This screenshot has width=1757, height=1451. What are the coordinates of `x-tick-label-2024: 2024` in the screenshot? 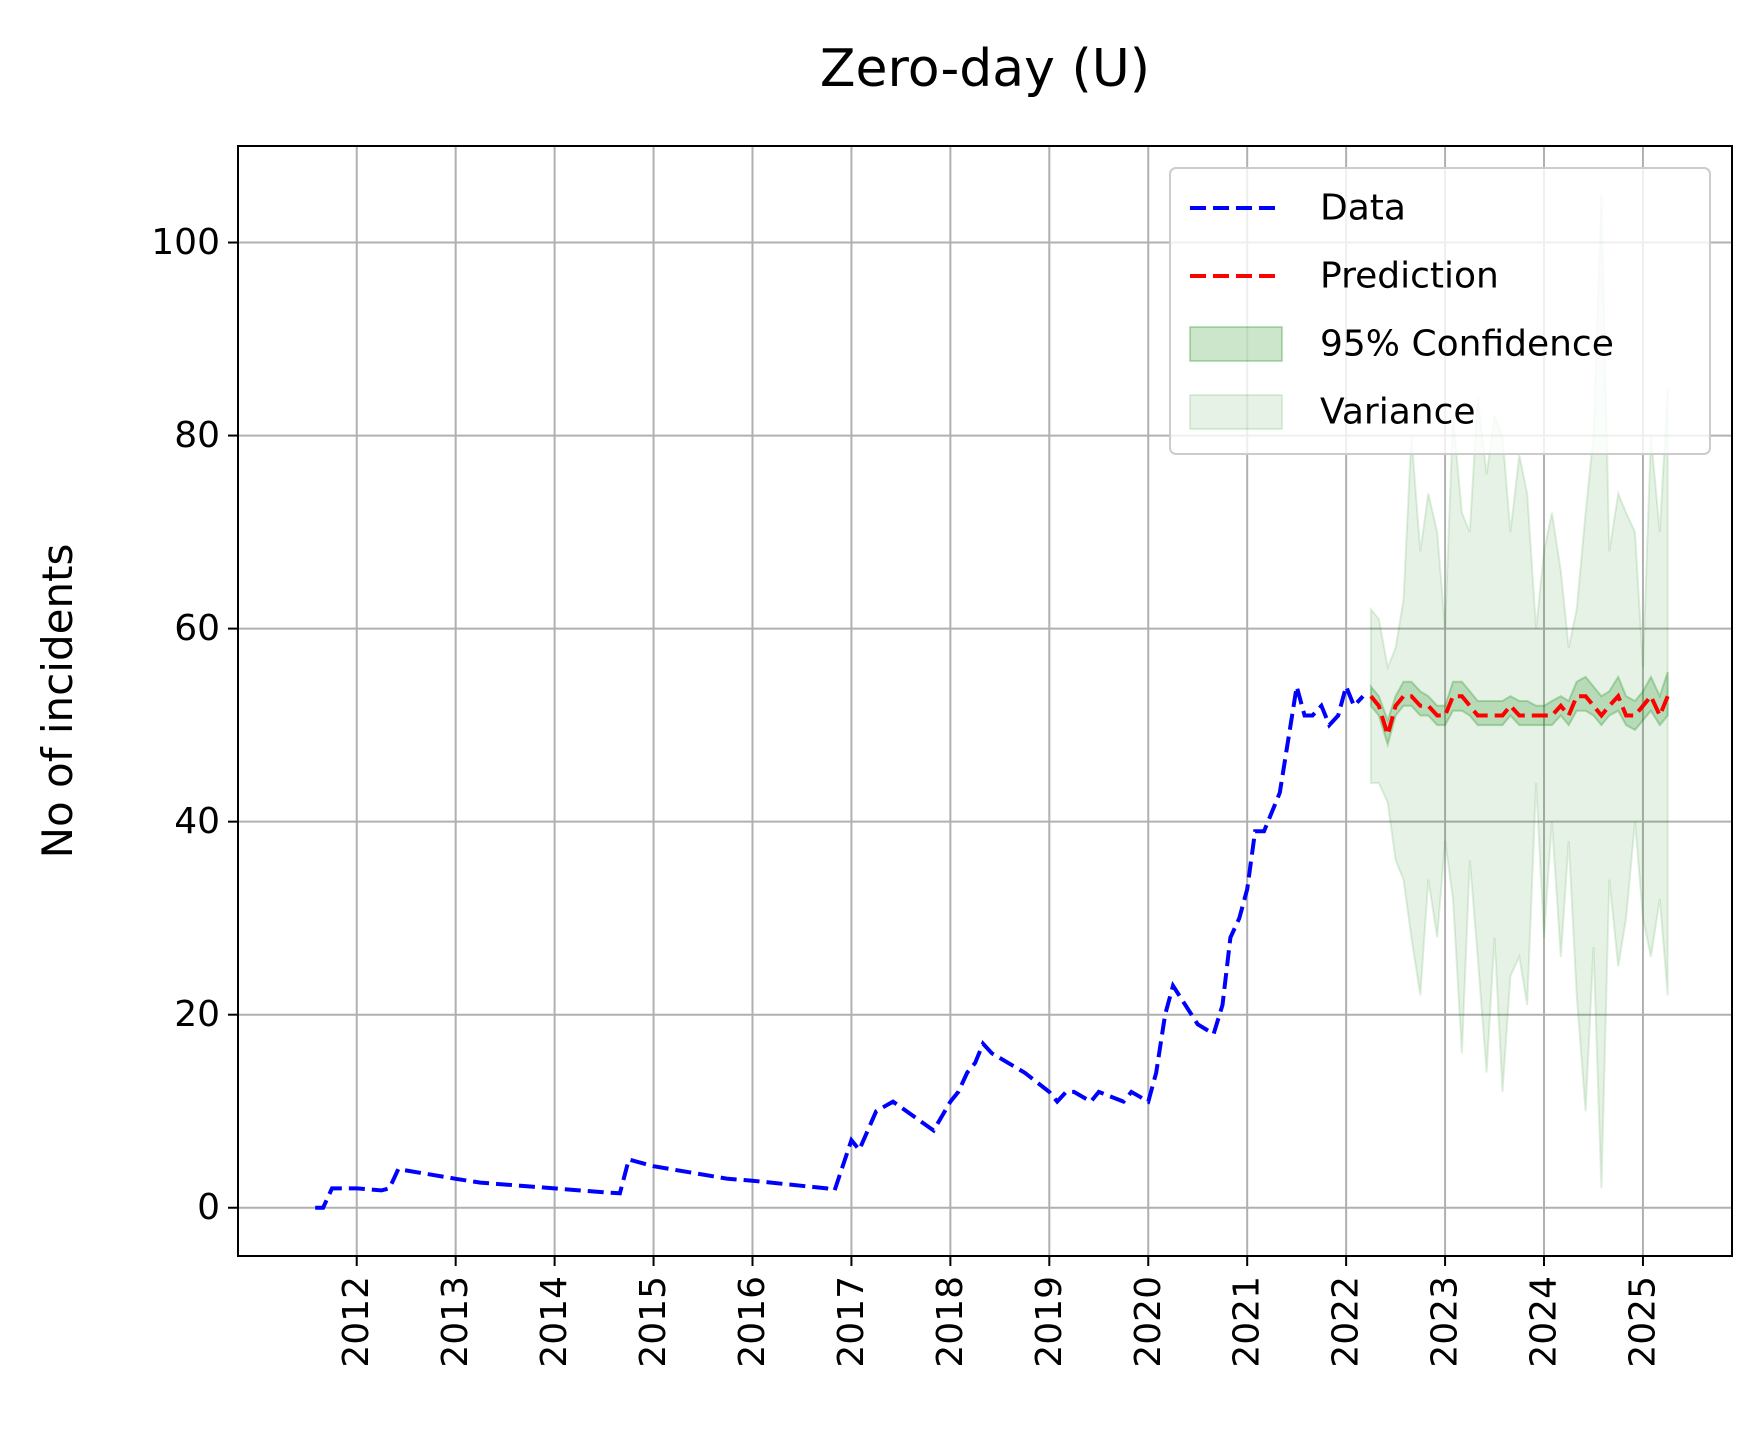 It's located at (1544, 1322).